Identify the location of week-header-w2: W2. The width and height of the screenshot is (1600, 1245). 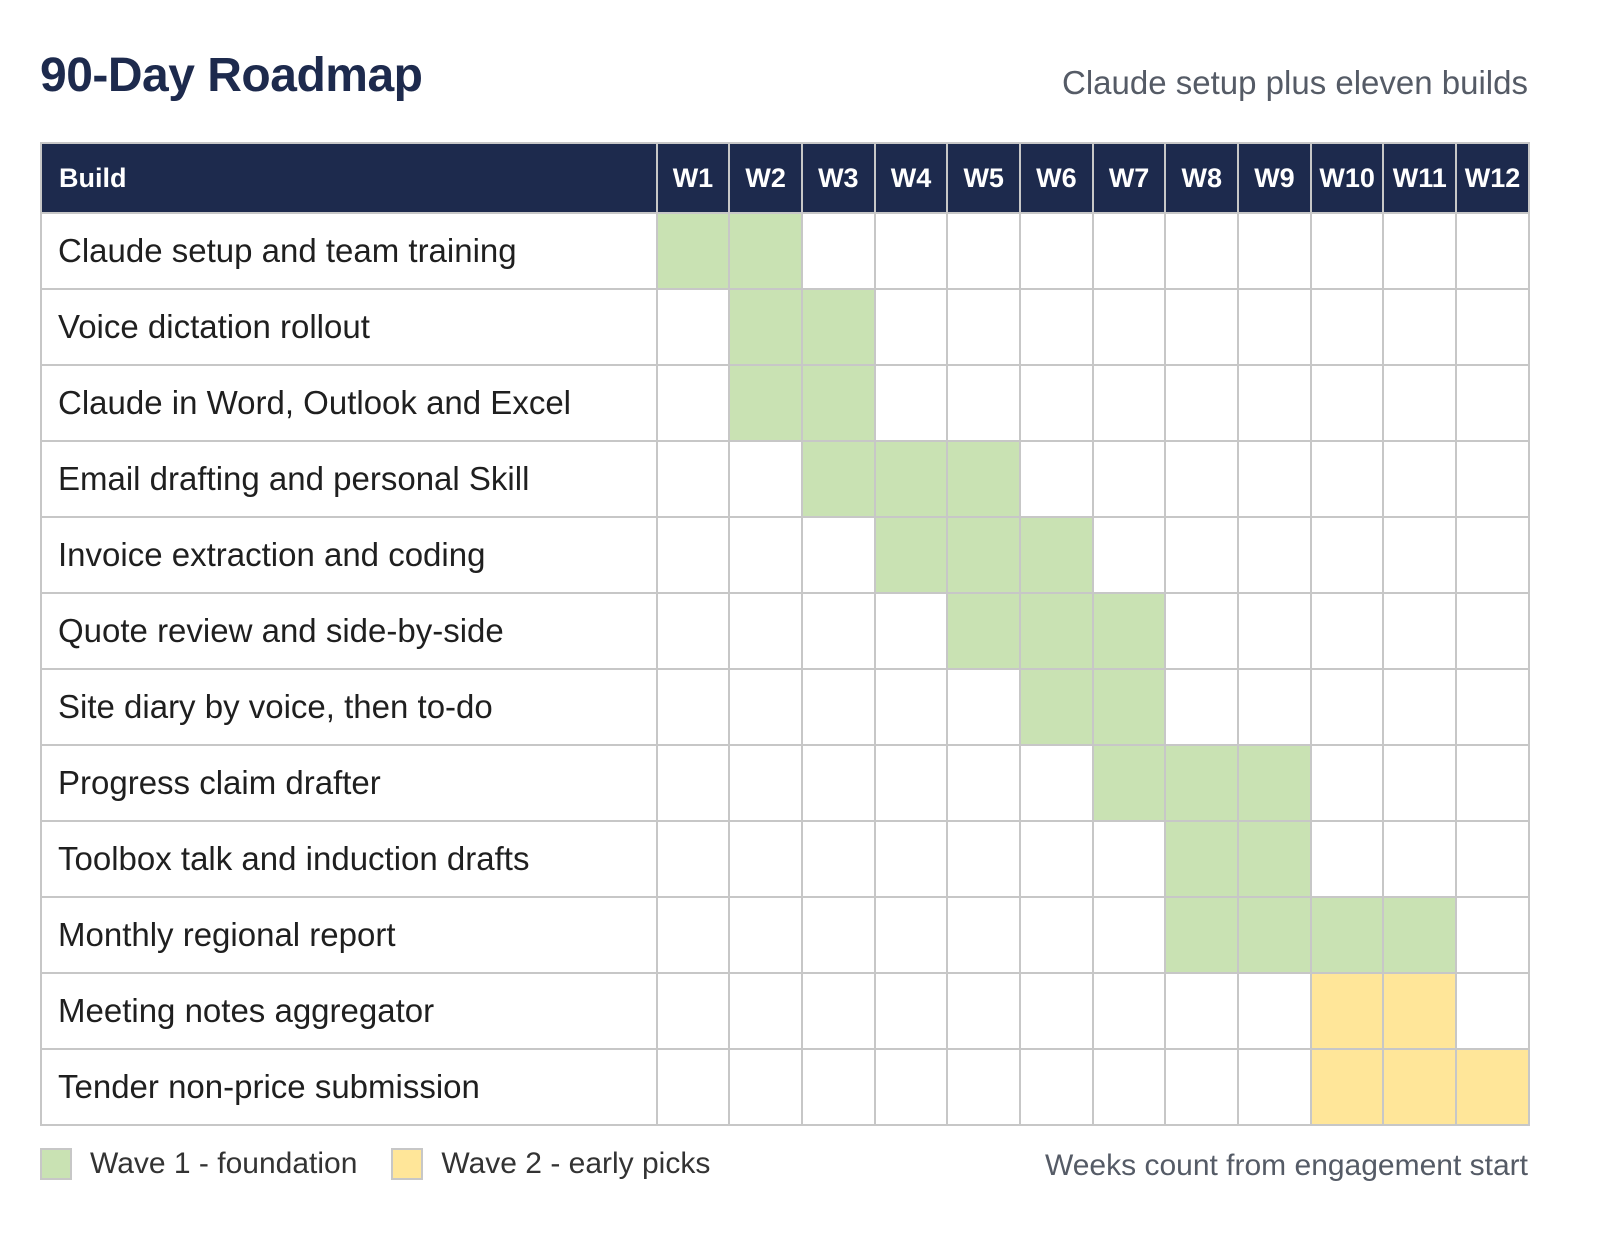
(765, 178).